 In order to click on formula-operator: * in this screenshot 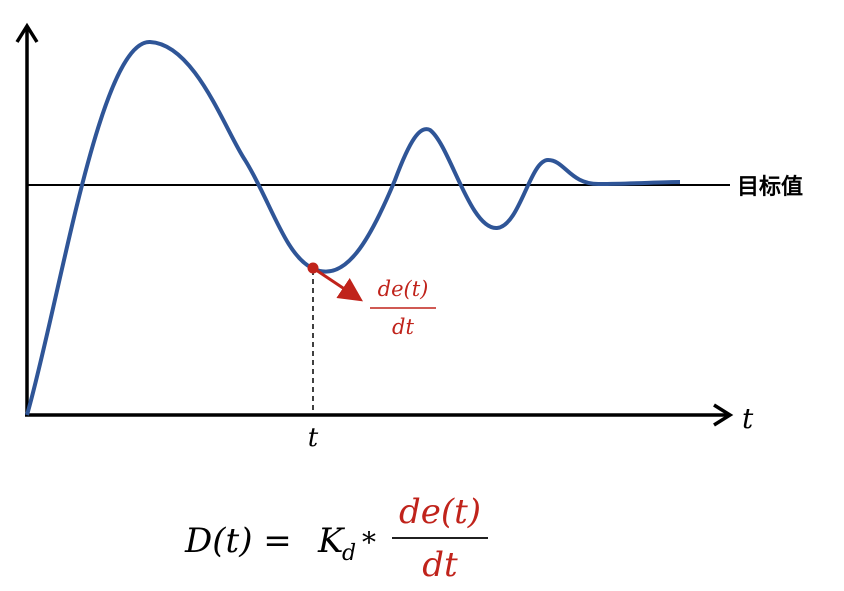, I will do `click(369, 542)`.